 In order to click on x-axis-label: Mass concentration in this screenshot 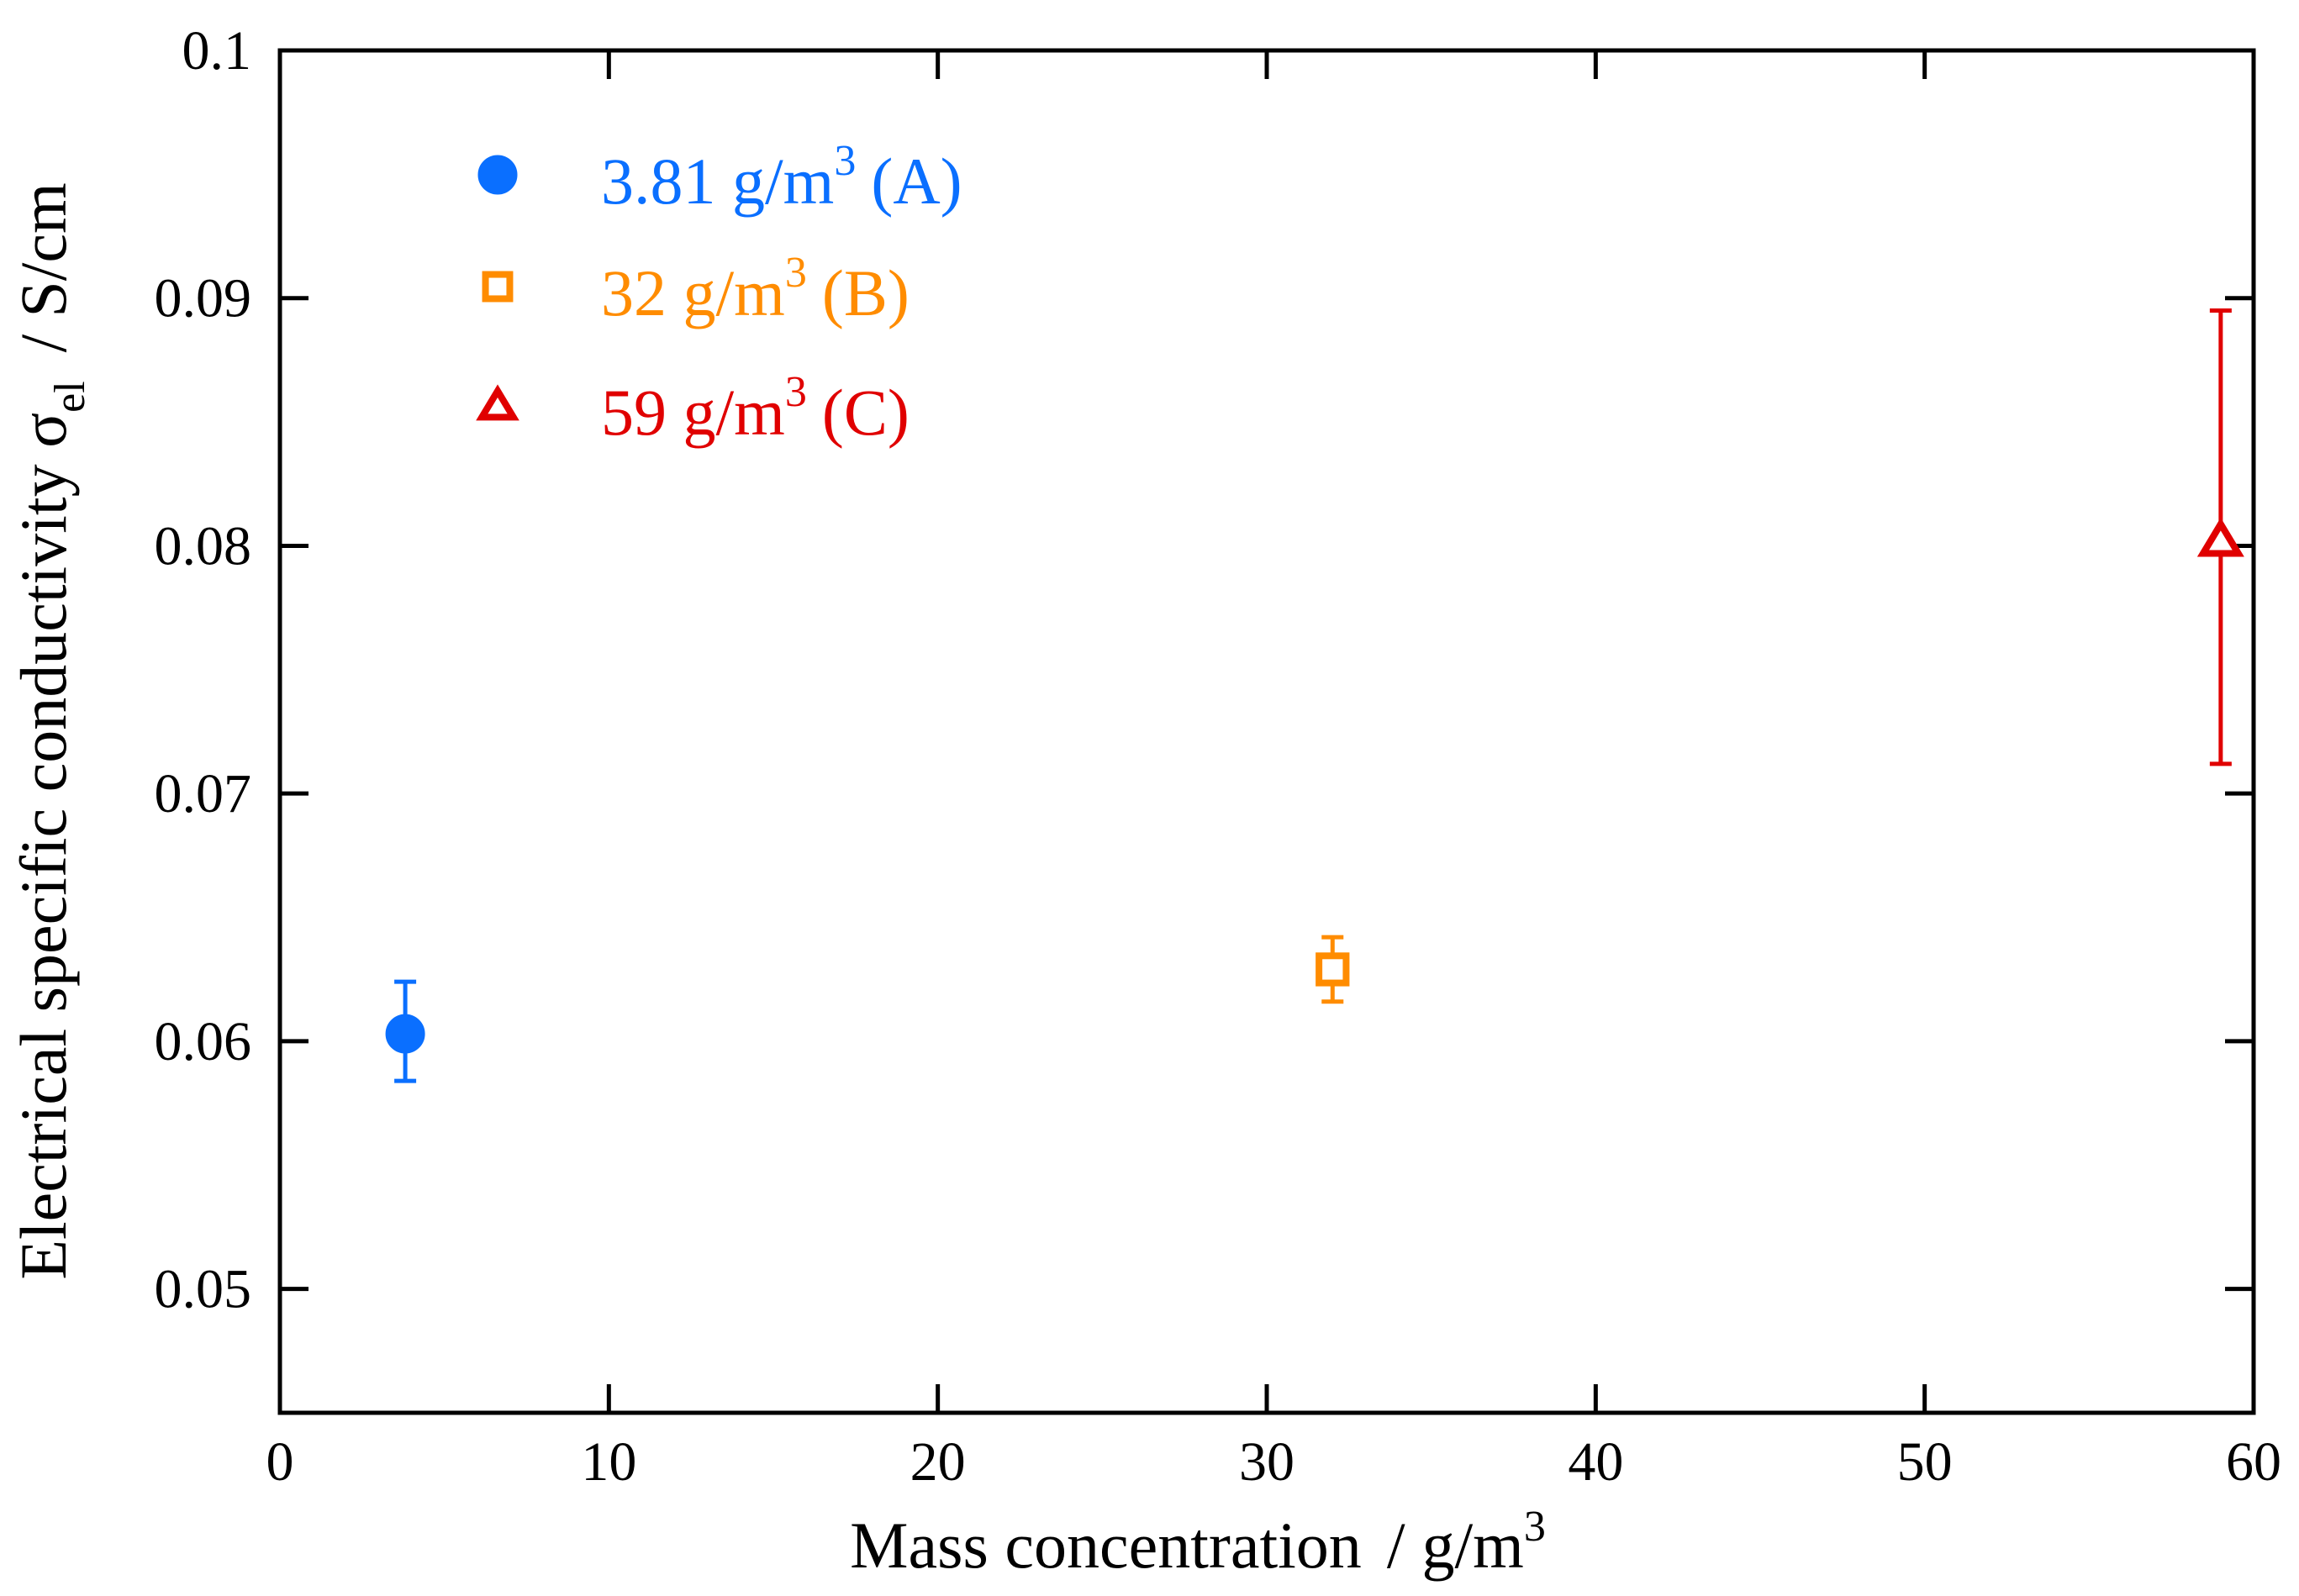, I will do `click(1106, 1545)`.